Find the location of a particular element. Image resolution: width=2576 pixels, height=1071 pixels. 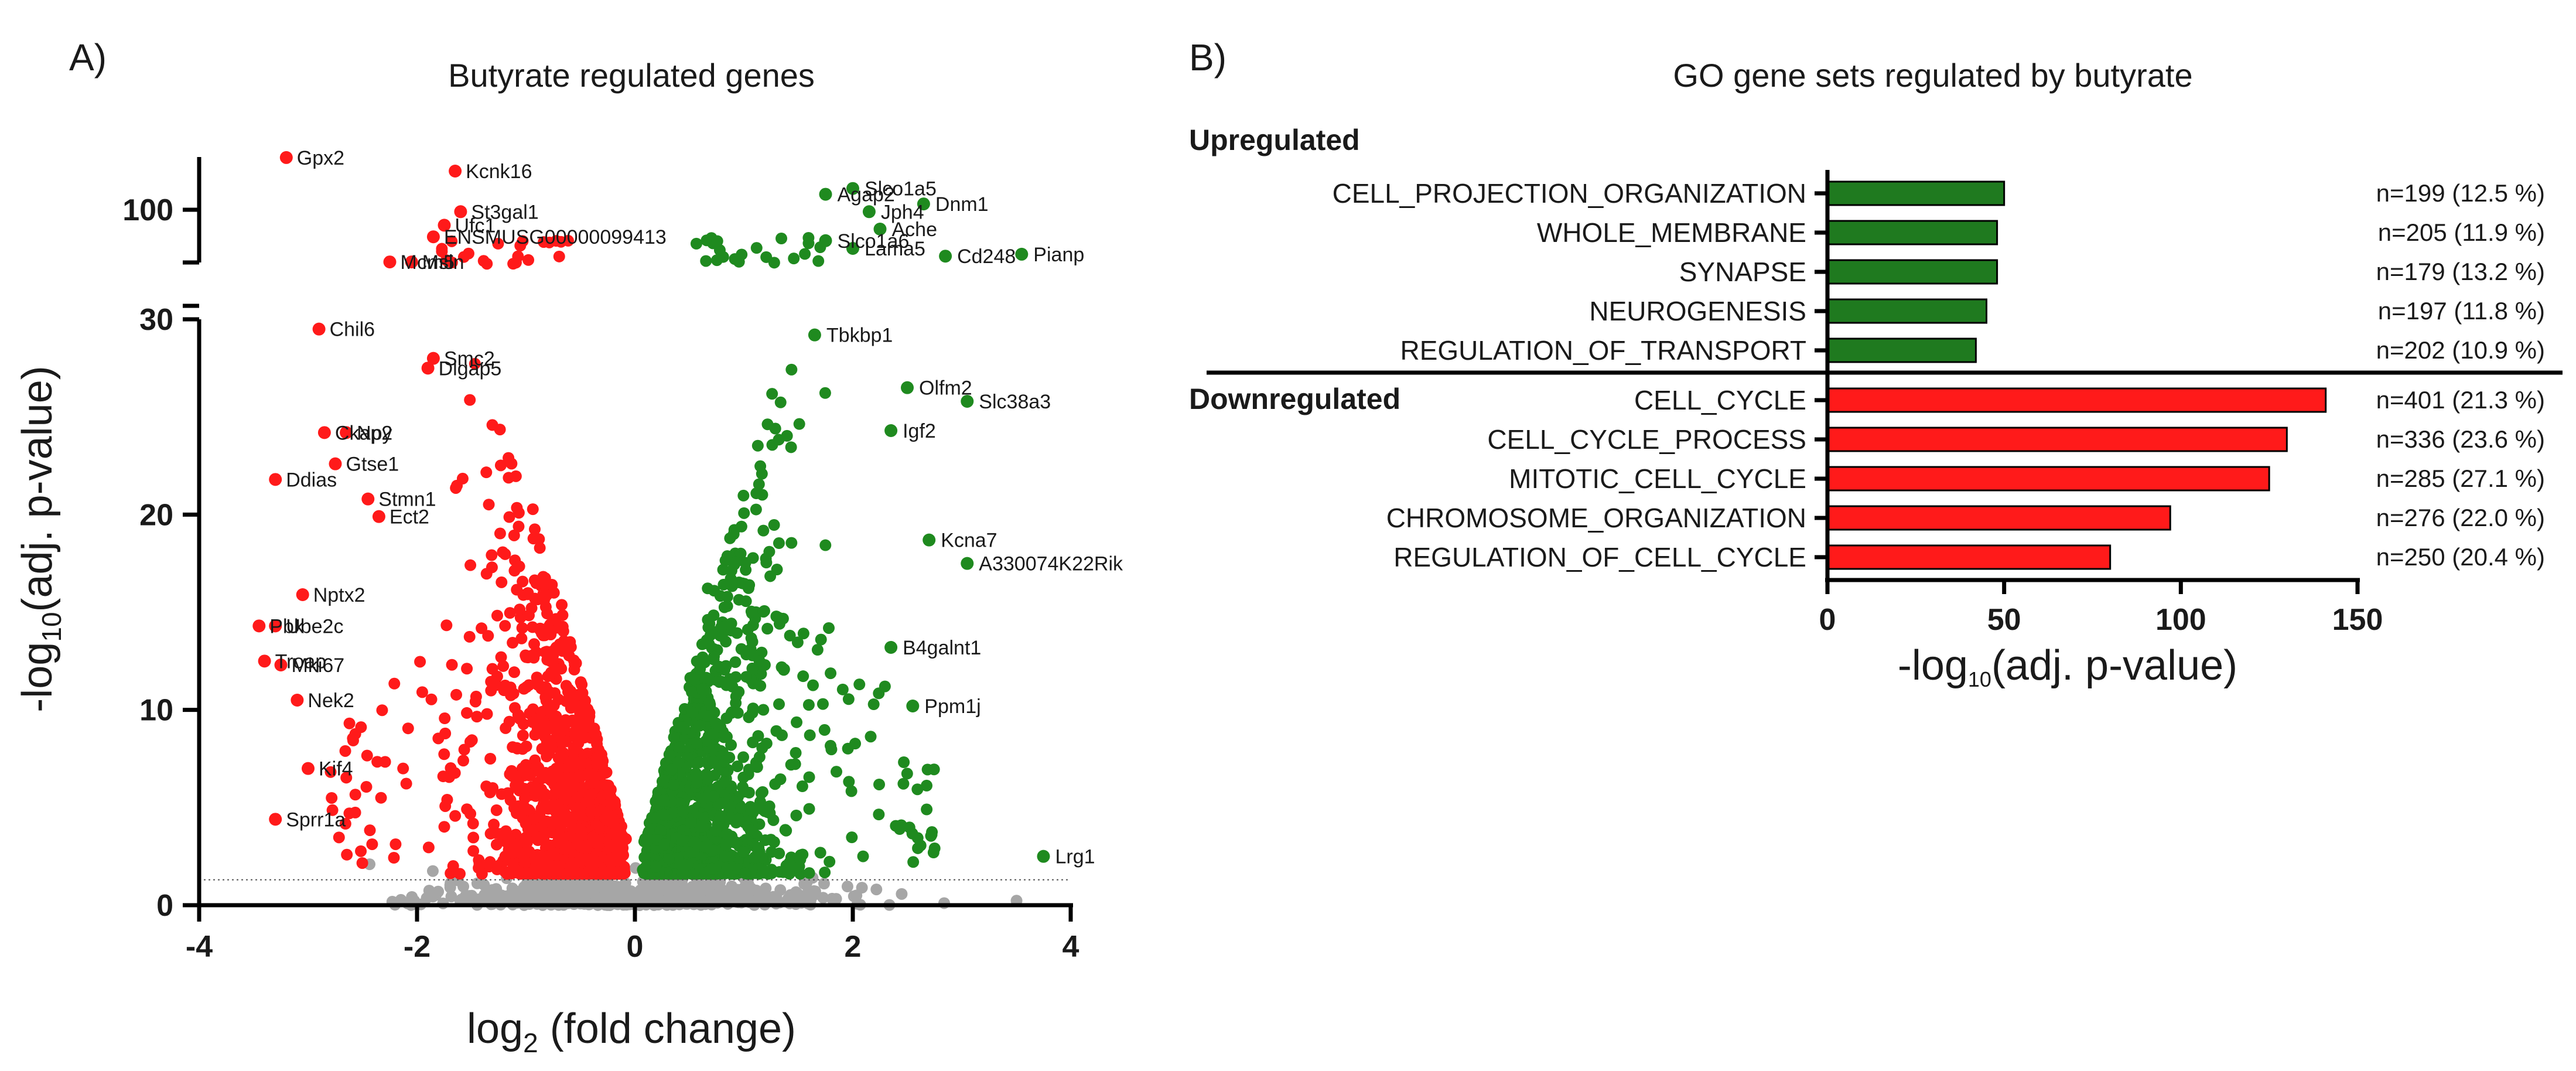

gene-label: Kif4 is located at coordinates (336, 769).